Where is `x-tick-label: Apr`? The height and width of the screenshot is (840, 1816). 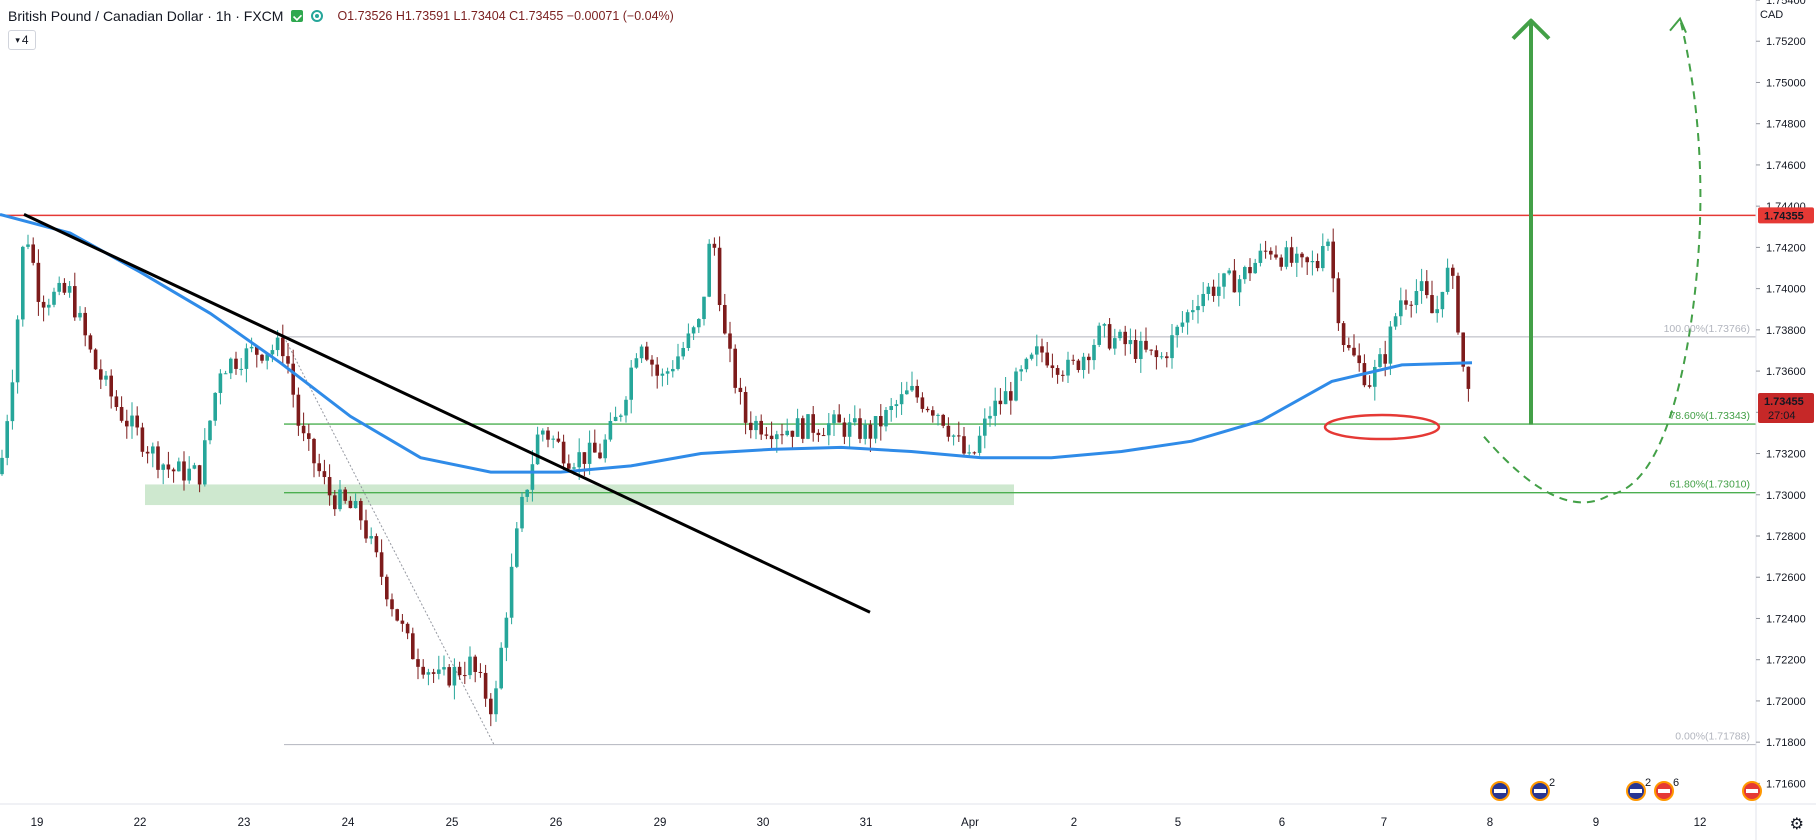 x-tick-label: Apr is located at coordinates (970, 823).